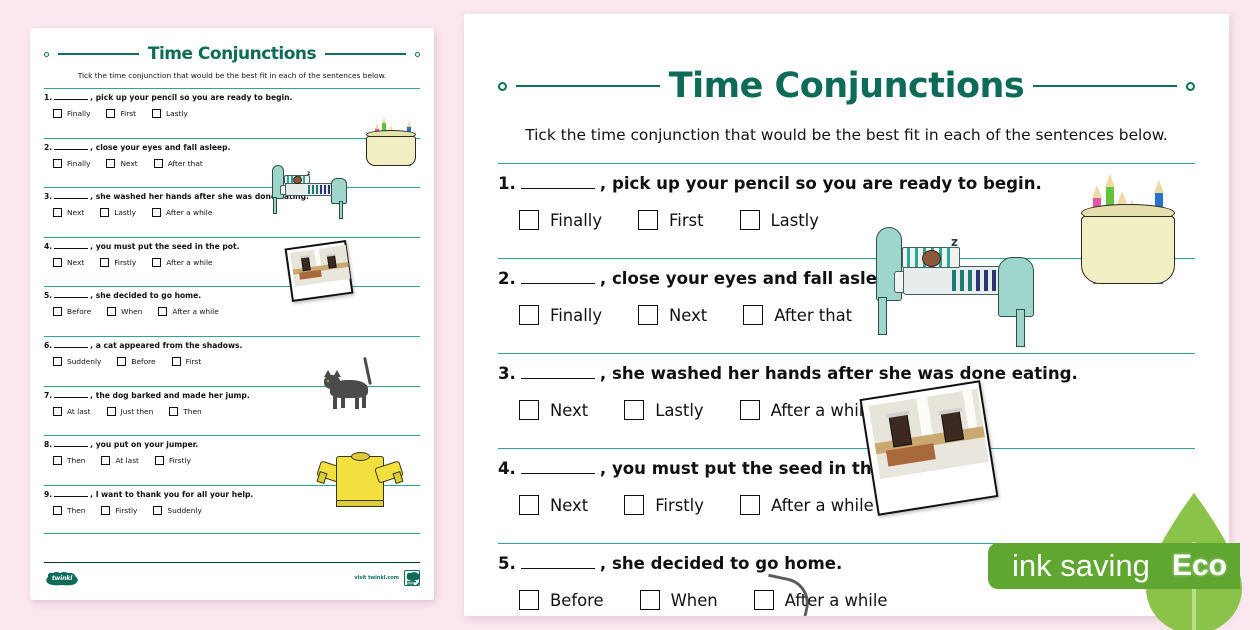  What do you see at coordinates (62, 578) in the screenshot?
I see `twinkl-logo: twinkl` at bounding box center [62, 578].